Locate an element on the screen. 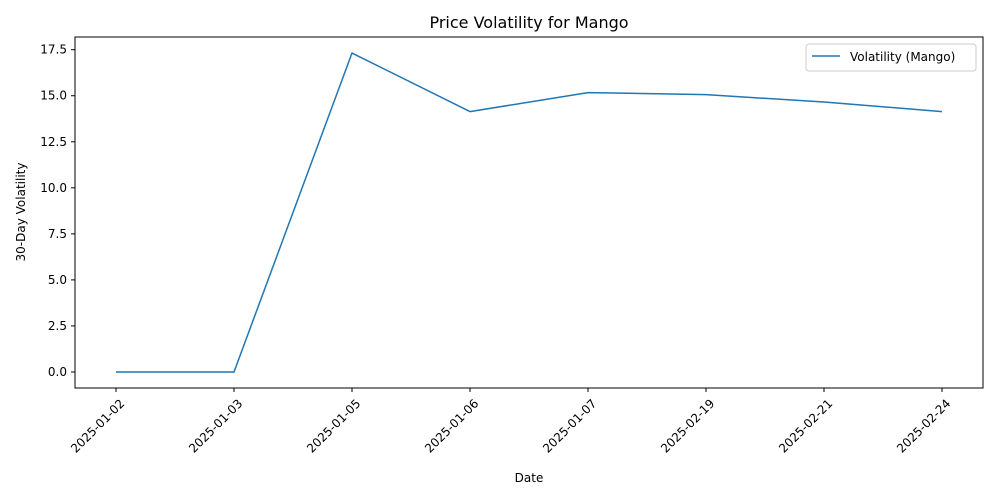  chart-title: Price Volatility for Mango is located at coordinates (528, 22).